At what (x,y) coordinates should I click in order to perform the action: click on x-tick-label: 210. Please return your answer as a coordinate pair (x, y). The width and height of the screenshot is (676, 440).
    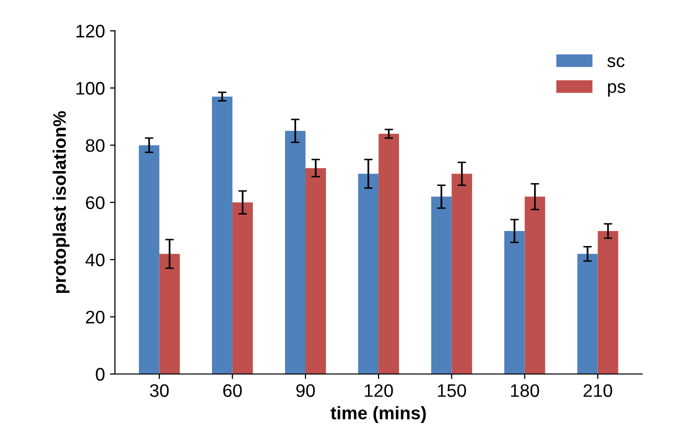
    Looking at the image, I should click on (598, 390).